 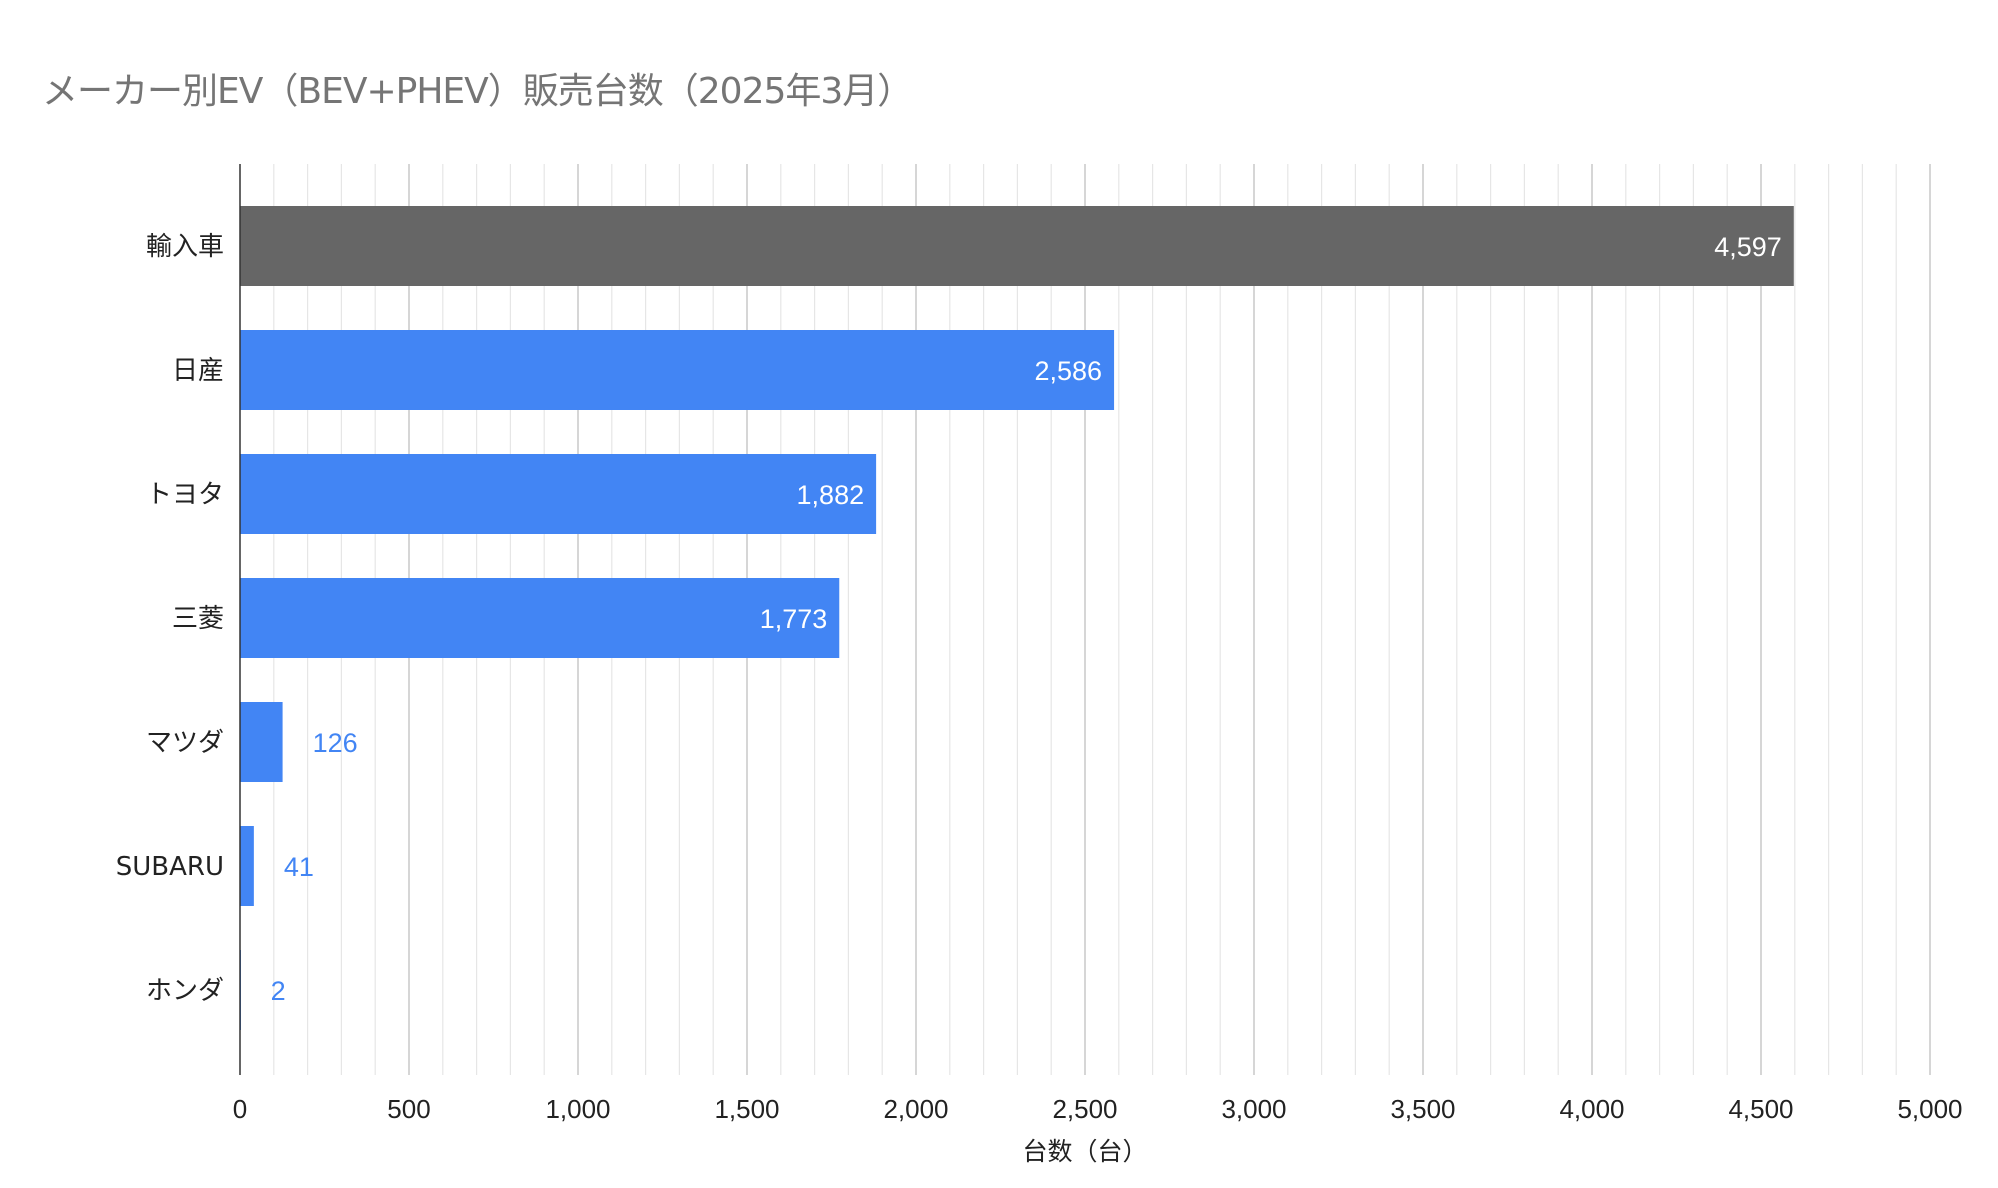 What do you see at coordinates (477, 91) in the screenshot?
I see `chart-title: メーカー別EV（BEV+PHEV）販売台数（2025年3月）` at bounding box center [477, 91].